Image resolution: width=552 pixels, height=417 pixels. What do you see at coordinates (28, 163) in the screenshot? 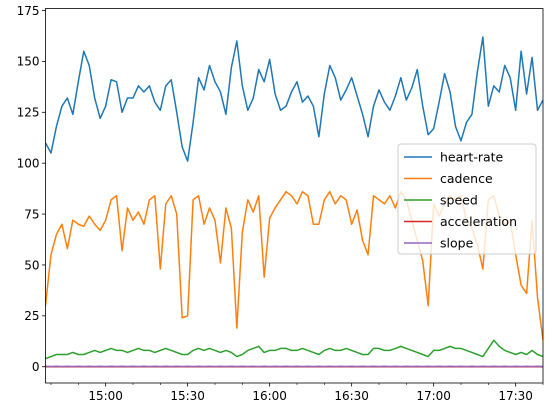
I see `y-tick-label: 100` at bounding box center [28, 163].